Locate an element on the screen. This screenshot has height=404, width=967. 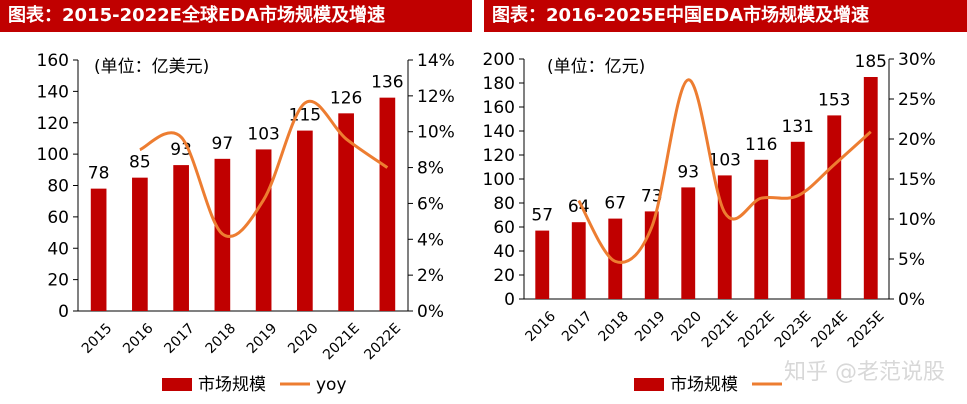
global-bar-label: 78 is located at coordinates (99, 174).